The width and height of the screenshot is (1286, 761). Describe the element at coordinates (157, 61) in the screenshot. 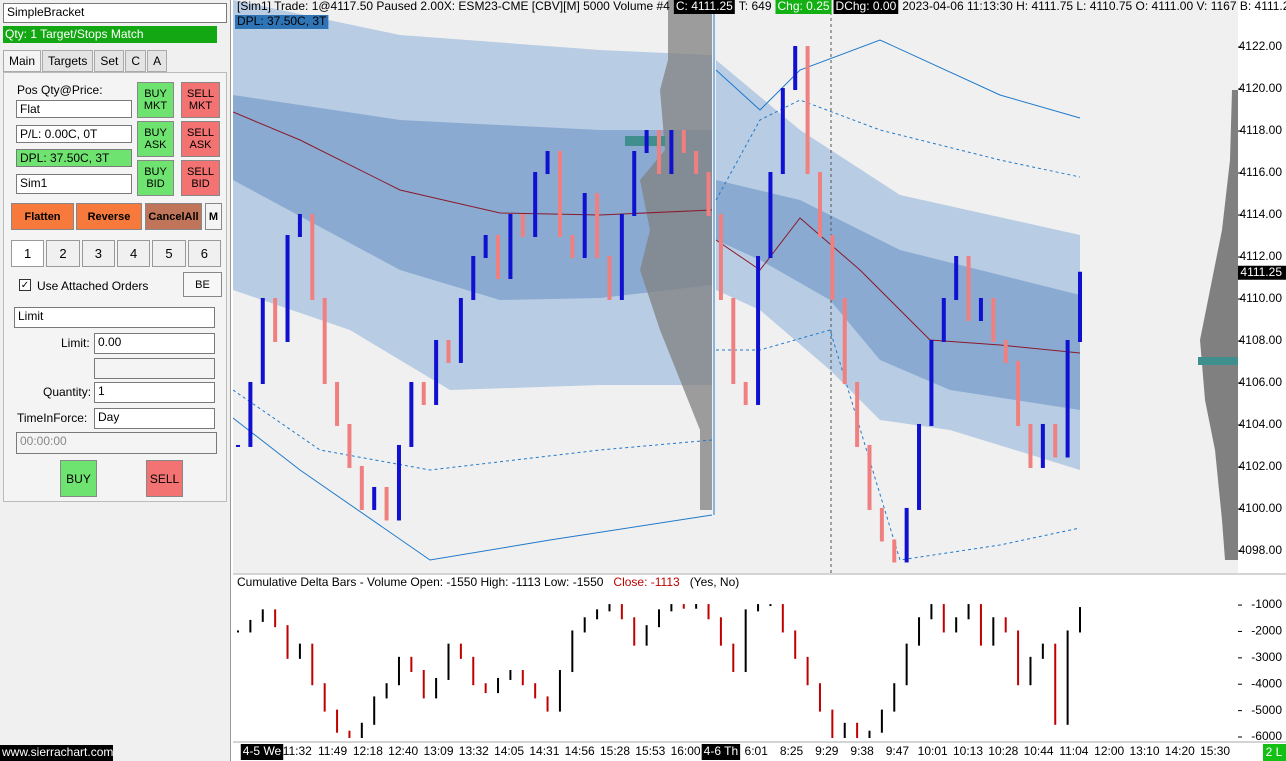

I see `tab: A` at that location.